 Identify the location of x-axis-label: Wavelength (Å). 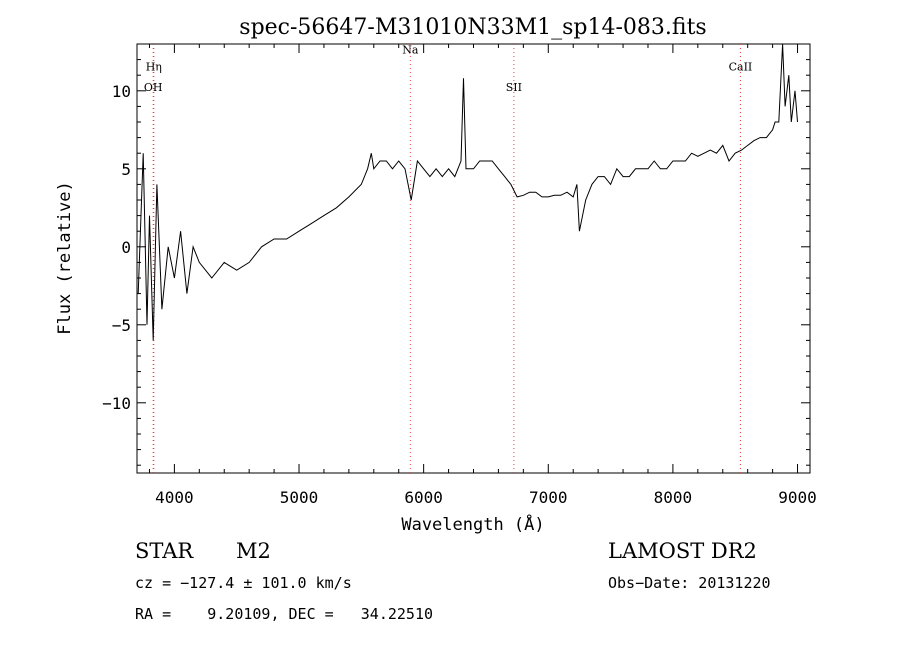
(472, 524).